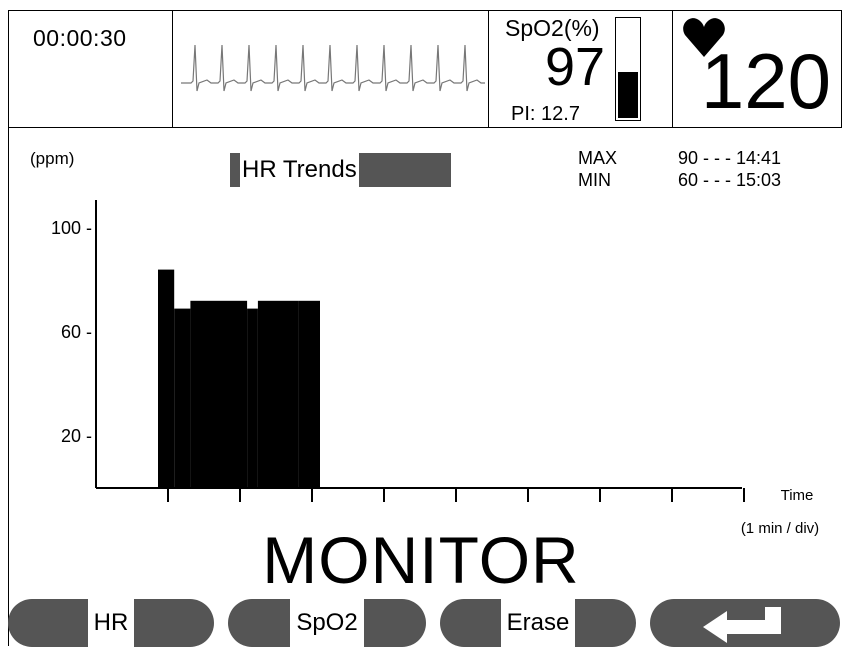 The image size is (842, 647). Describe the element at coordinates (730, 180) in the screenshot. I see `min-value: 60 - - - 15:03` at that location.